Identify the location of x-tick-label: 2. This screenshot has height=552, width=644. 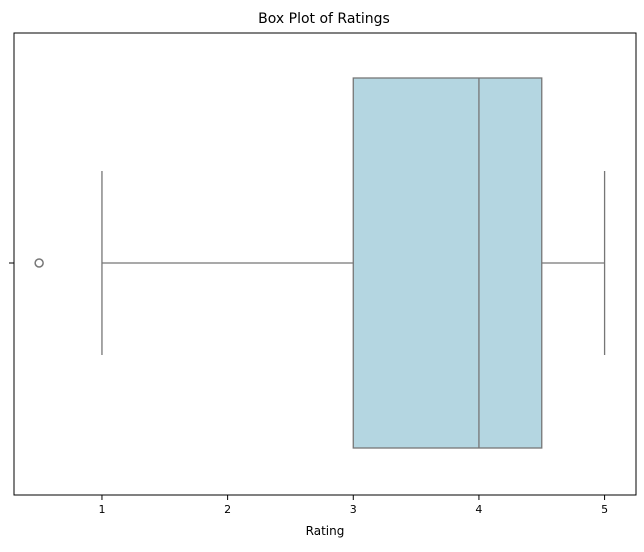
(227, 509).